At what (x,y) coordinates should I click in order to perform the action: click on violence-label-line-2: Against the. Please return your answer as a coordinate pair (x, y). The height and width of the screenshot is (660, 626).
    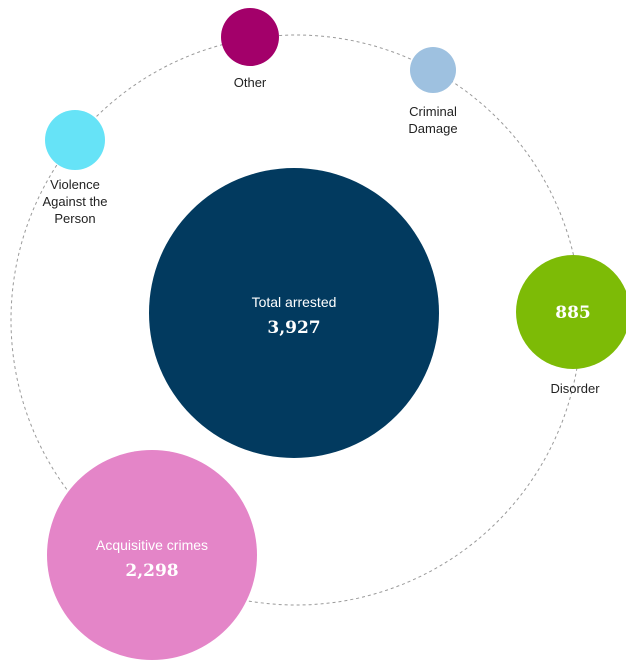
    Looking at the image, I should click on (74, 201).